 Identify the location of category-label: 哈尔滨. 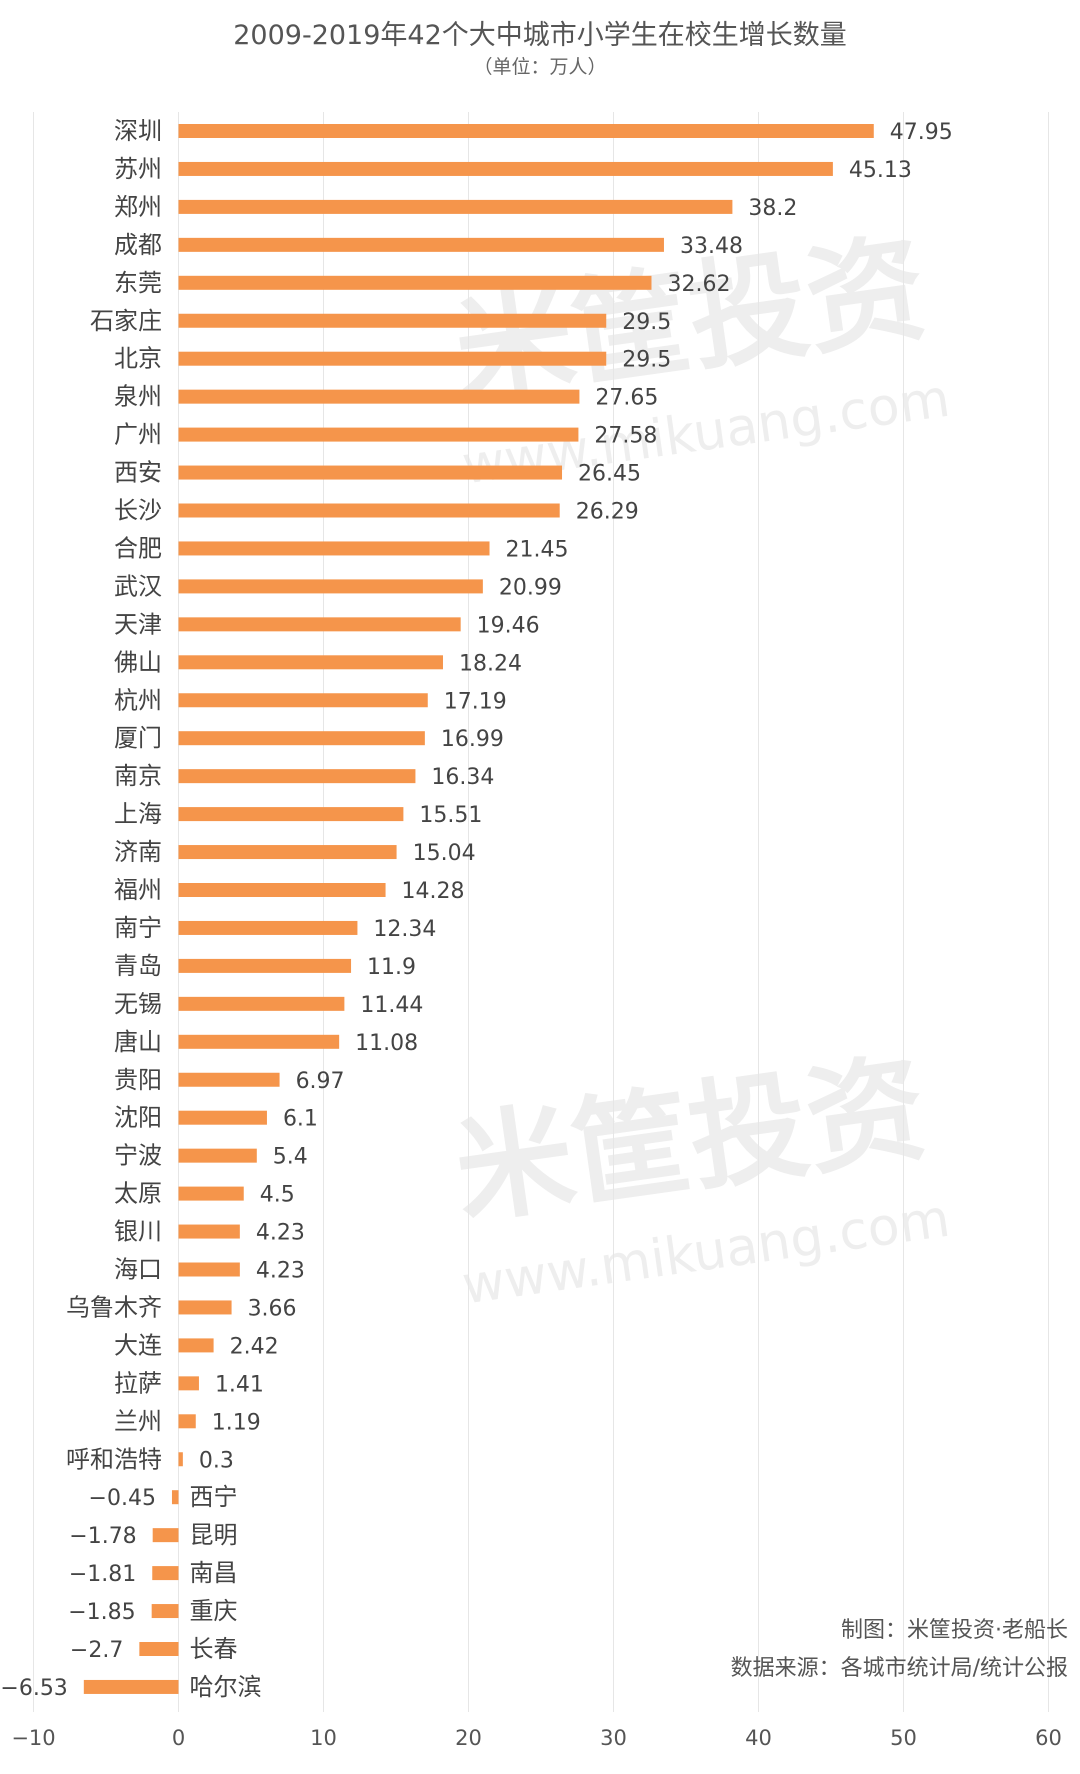
(226, 1687).